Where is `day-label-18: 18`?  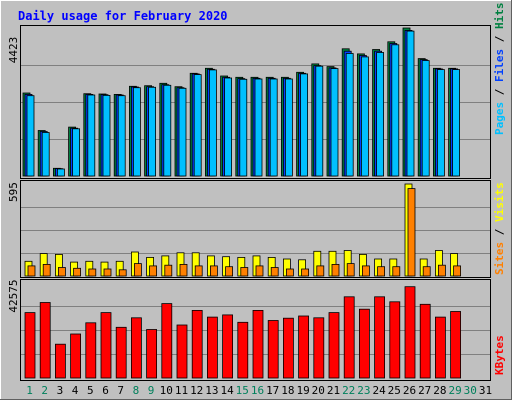 day-label-18: 18 is located at coordinates (287, 390).